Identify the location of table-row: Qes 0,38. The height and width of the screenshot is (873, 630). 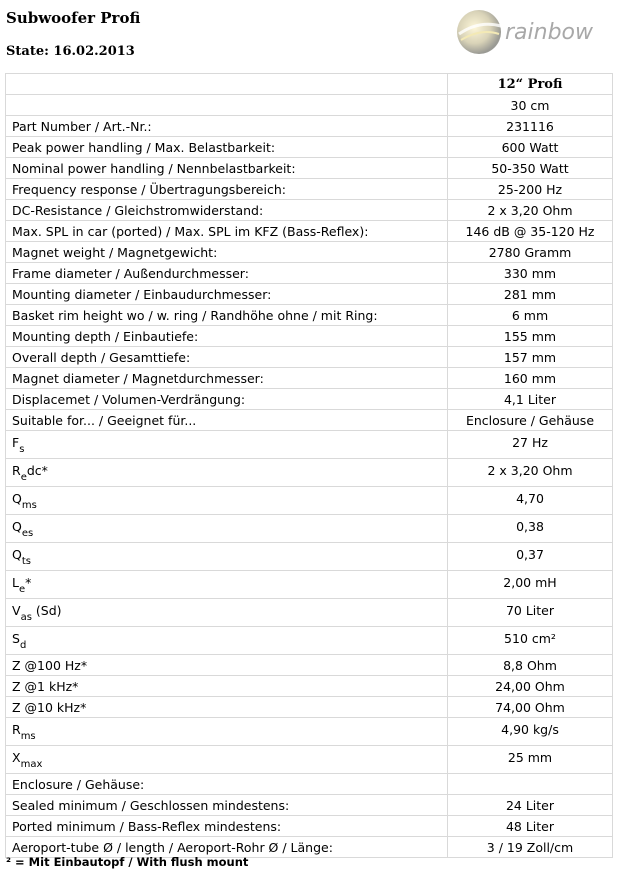
(309, 528).